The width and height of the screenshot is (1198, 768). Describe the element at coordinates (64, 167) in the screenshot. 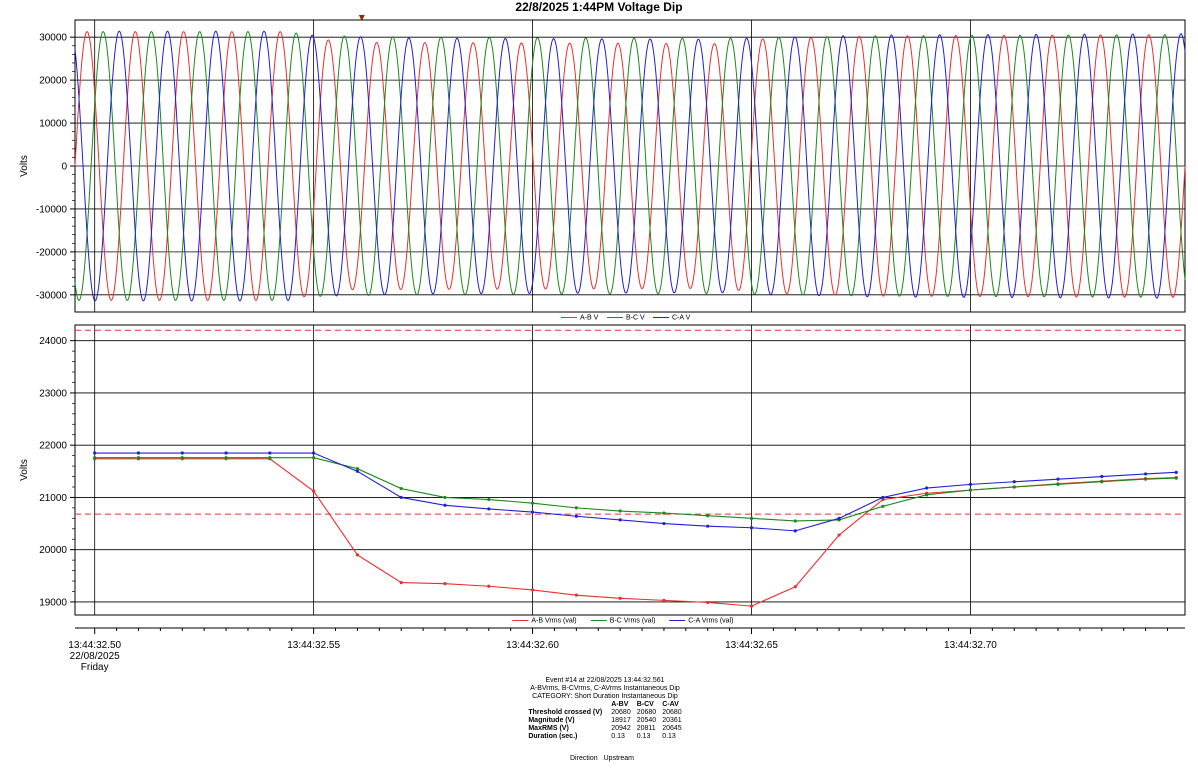

I see `y-tick-label: 0` at that location.